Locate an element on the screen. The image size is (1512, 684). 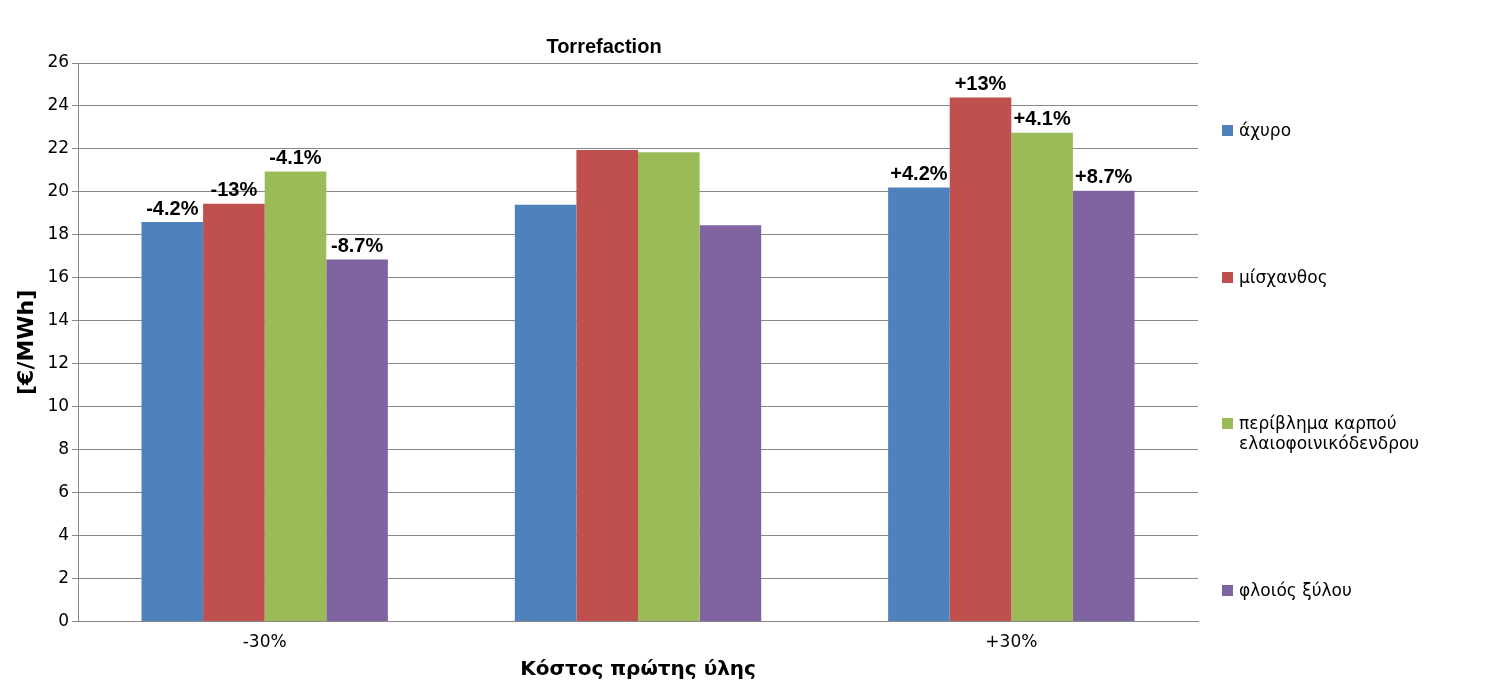
annotation: +8.7% is located at coordinates (1104, 176).